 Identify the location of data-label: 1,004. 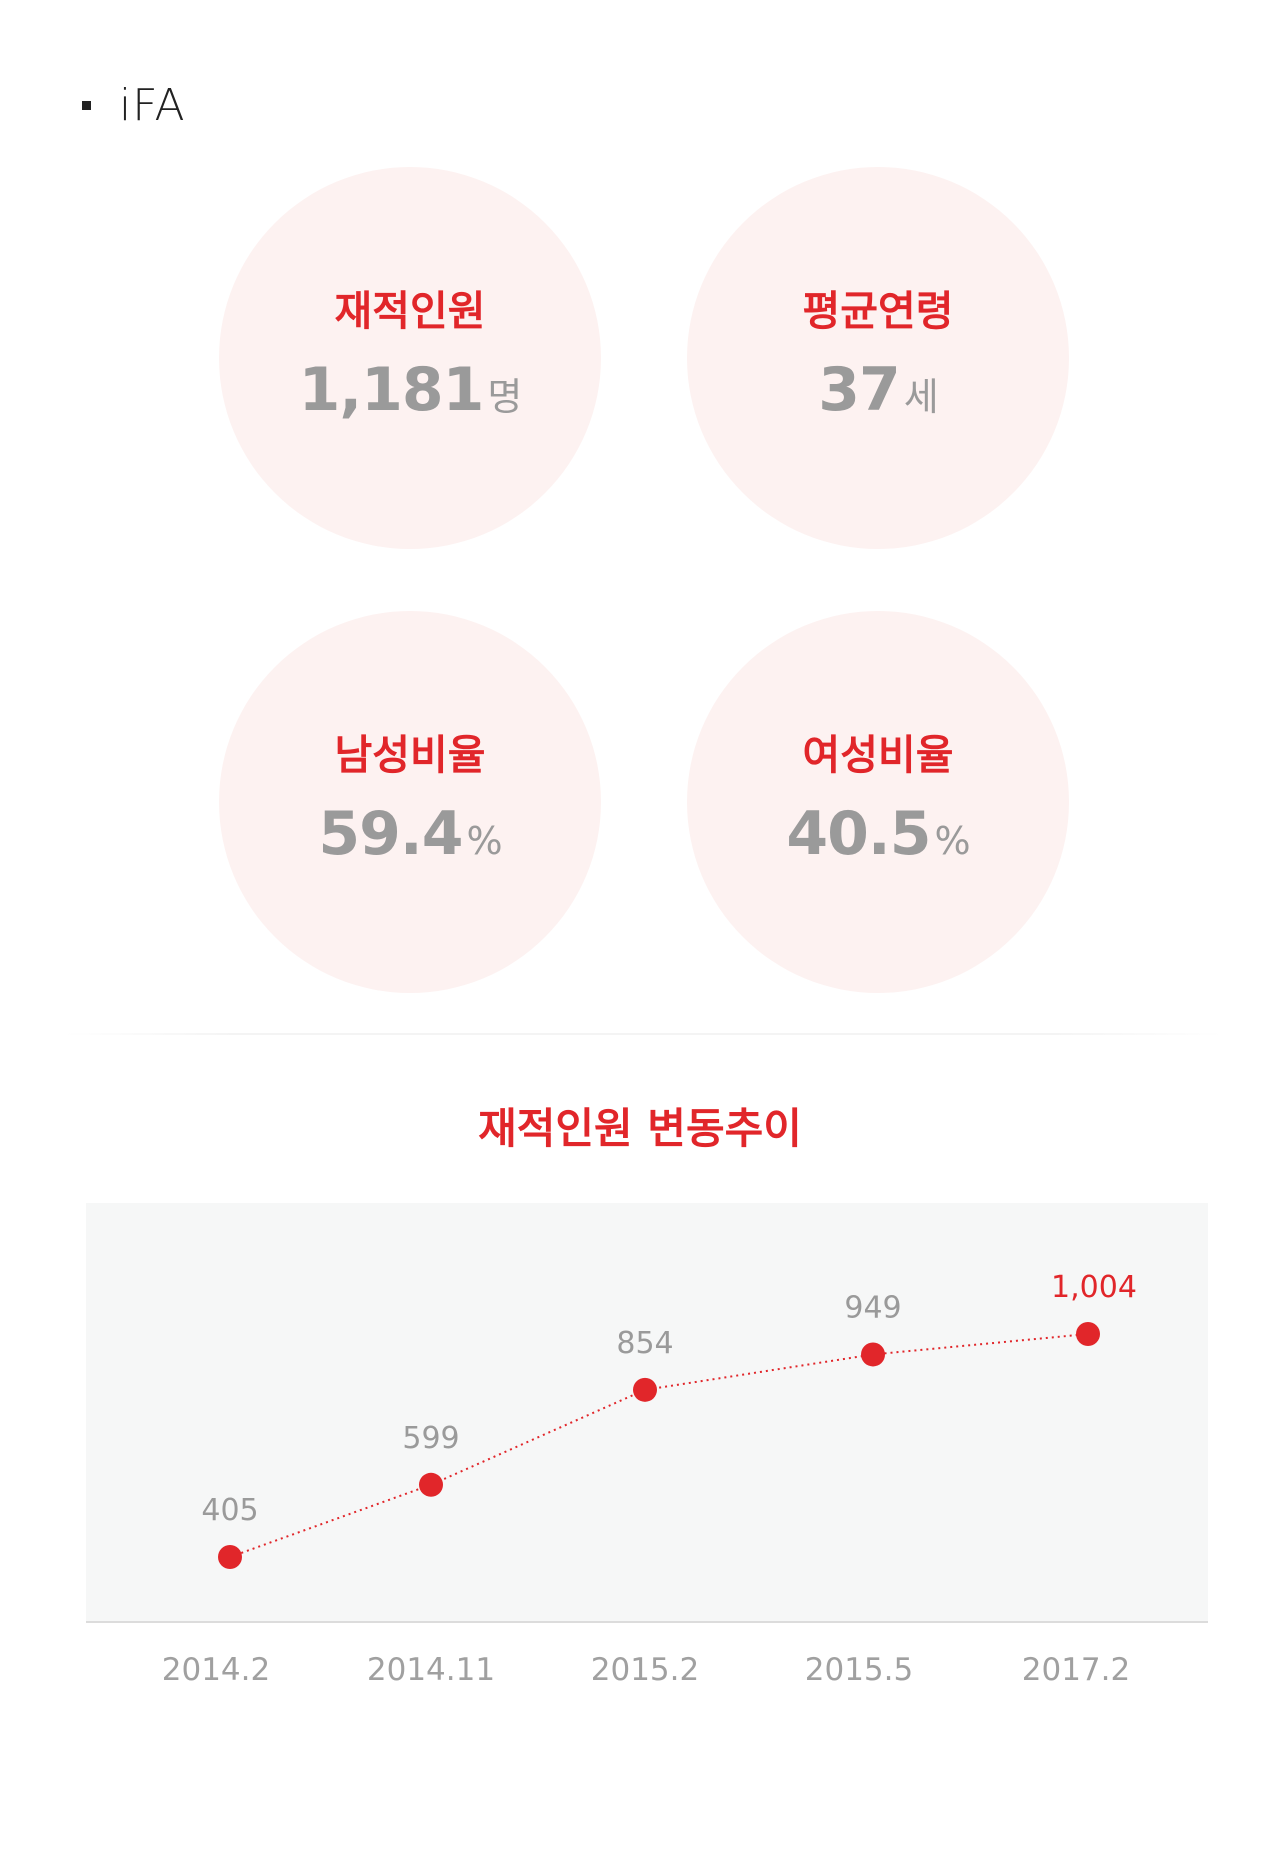
(1094, 1287).